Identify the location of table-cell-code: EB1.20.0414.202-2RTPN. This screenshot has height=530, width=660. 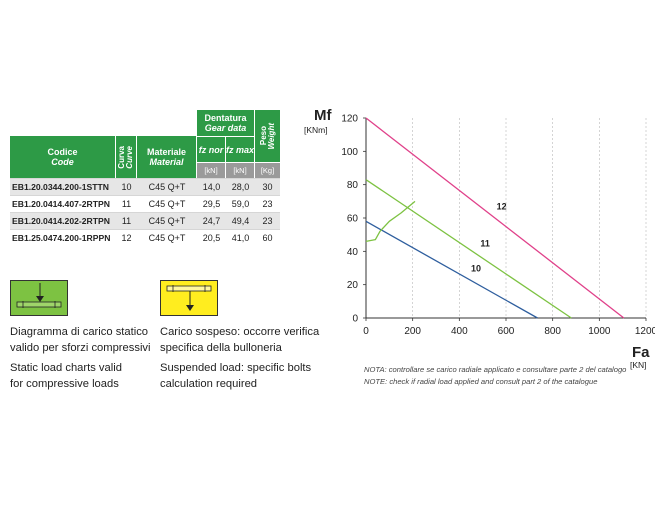
(63, 220).